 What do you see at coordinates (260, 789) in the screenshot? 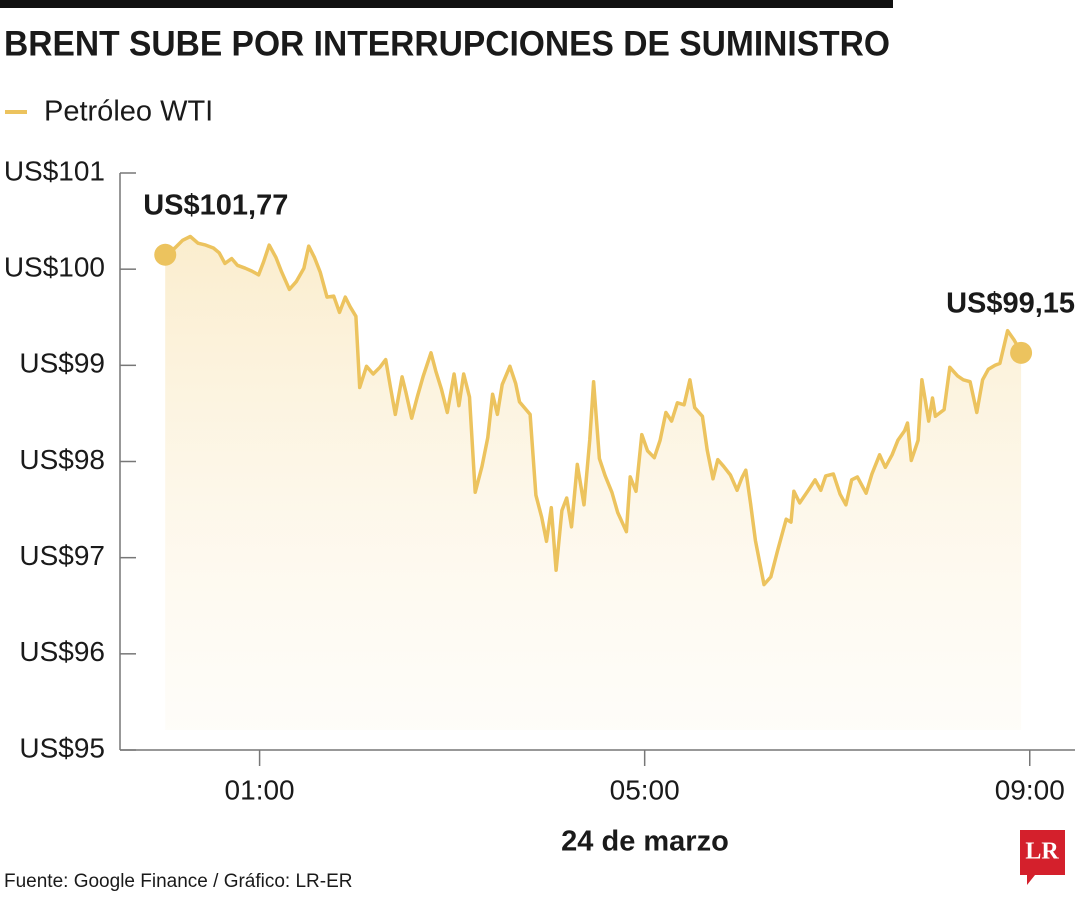
I see `x-tick-label: 01:00` at bounding box center [260, 789].